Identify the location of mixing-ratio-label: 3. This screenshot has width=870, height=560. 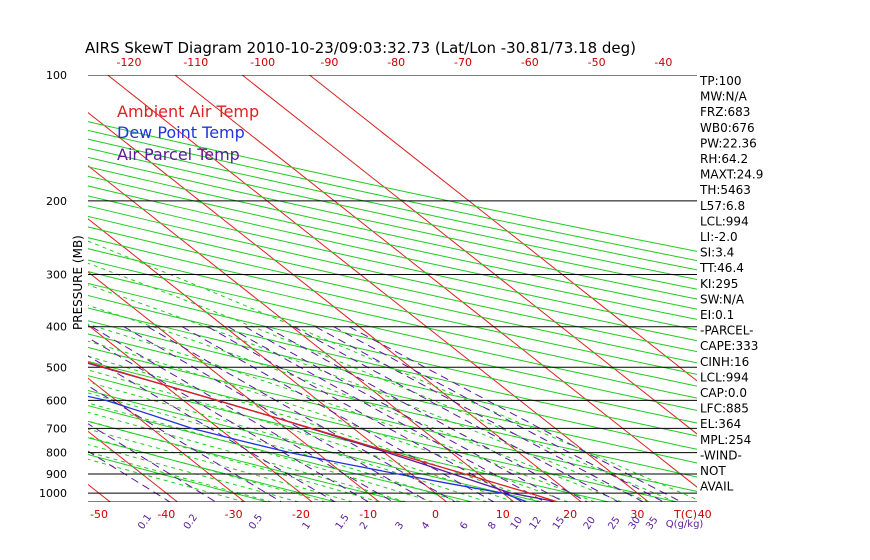
(400, 526).